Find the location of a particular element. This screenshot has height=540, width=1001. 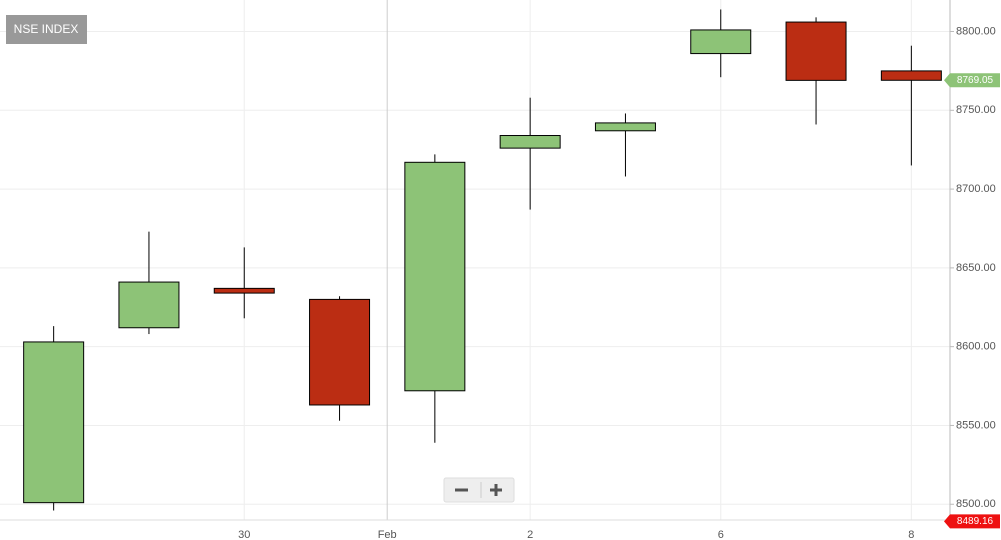

title-box is located at coordinates (46, 29).